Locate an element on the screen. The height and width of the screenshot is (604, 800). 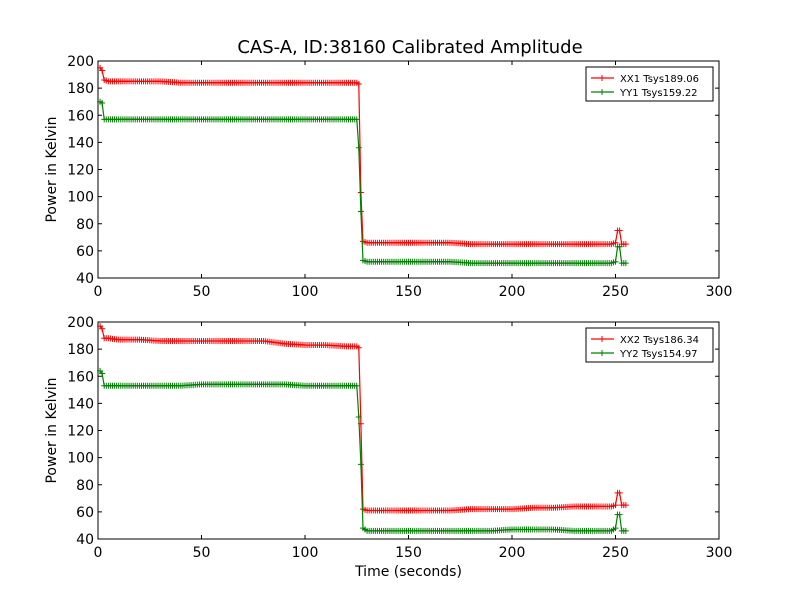
panel1-ytick-label: 120 is located at coordinates (80, 171).